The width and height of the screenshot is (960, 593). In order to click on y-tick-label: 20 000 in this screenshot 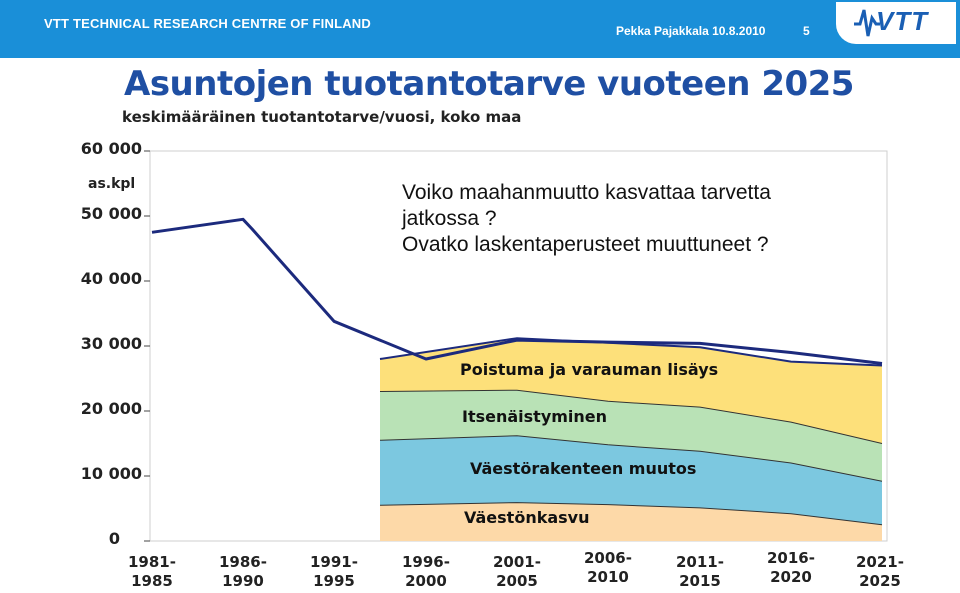, I will do `click(111, 408)`.